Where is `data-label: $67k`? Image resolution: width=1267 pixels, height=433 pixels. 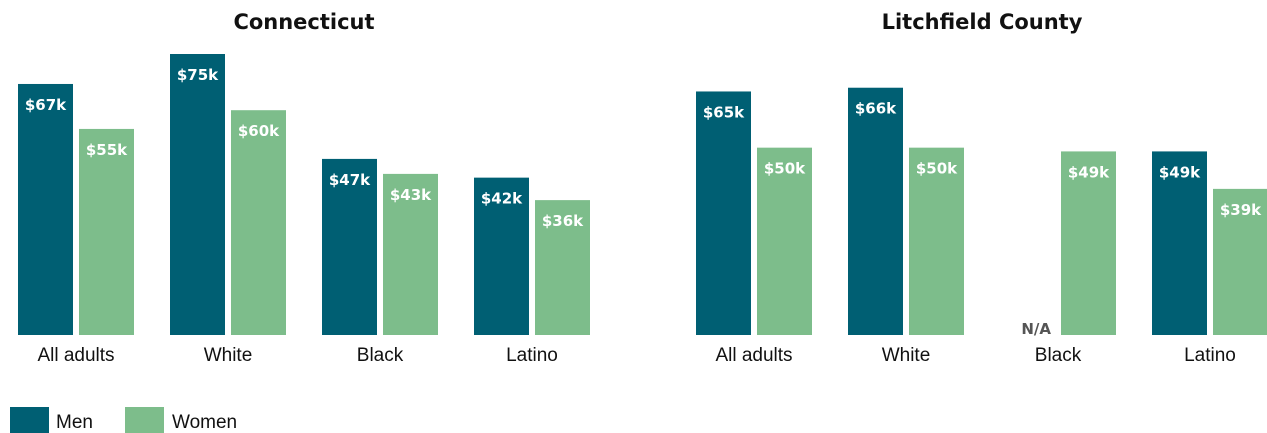
data-label: $67k is located at coordinates (46, 105).